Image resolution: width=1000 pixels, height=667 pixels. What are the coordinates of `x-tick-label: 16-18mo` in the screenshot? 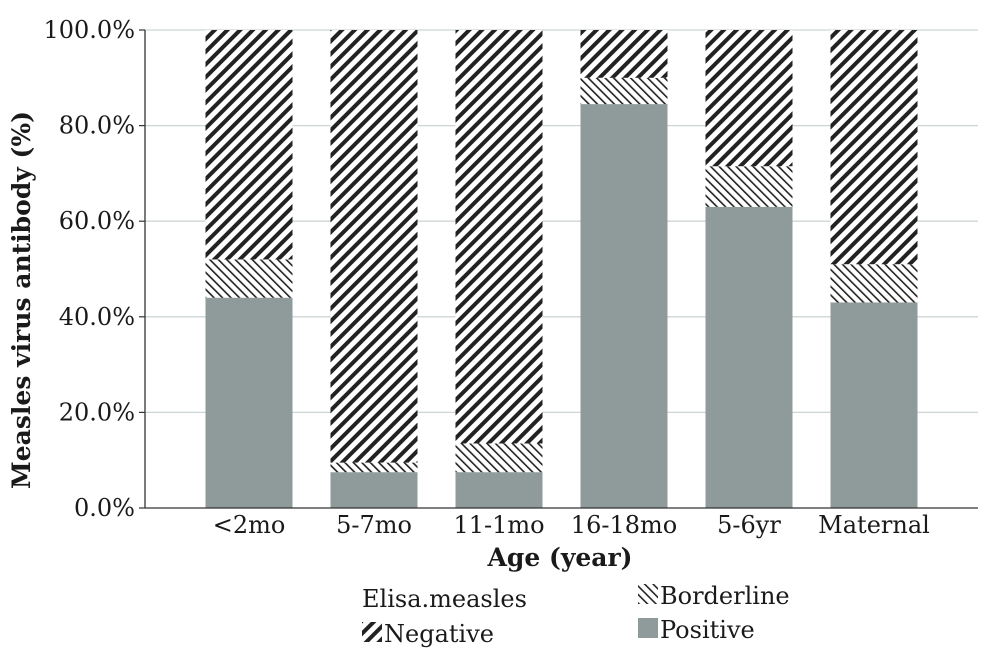 It's located at (624, 525).